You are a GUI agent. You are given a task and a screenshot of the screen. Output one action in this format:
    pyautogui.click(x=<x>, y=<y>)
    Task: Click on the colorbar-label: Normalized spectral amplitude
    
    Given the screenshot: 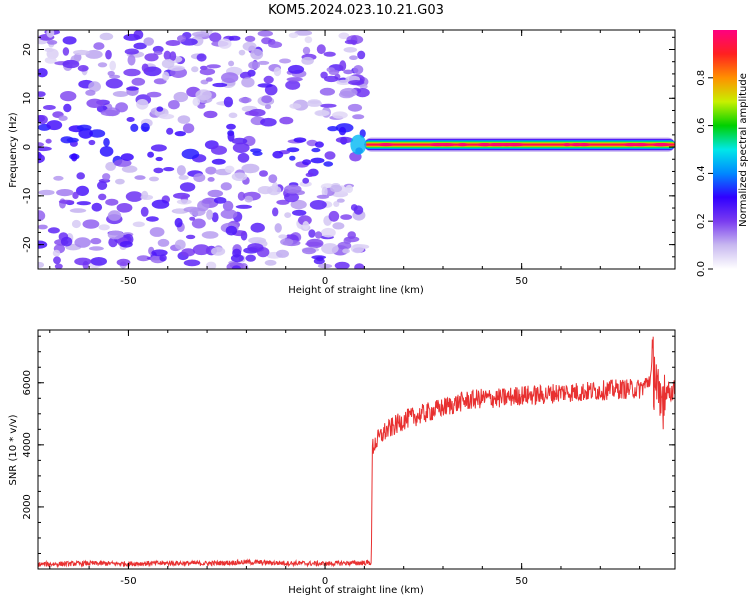 What is the action you would take?
    pyautogui.click(x=743, y=150)
    